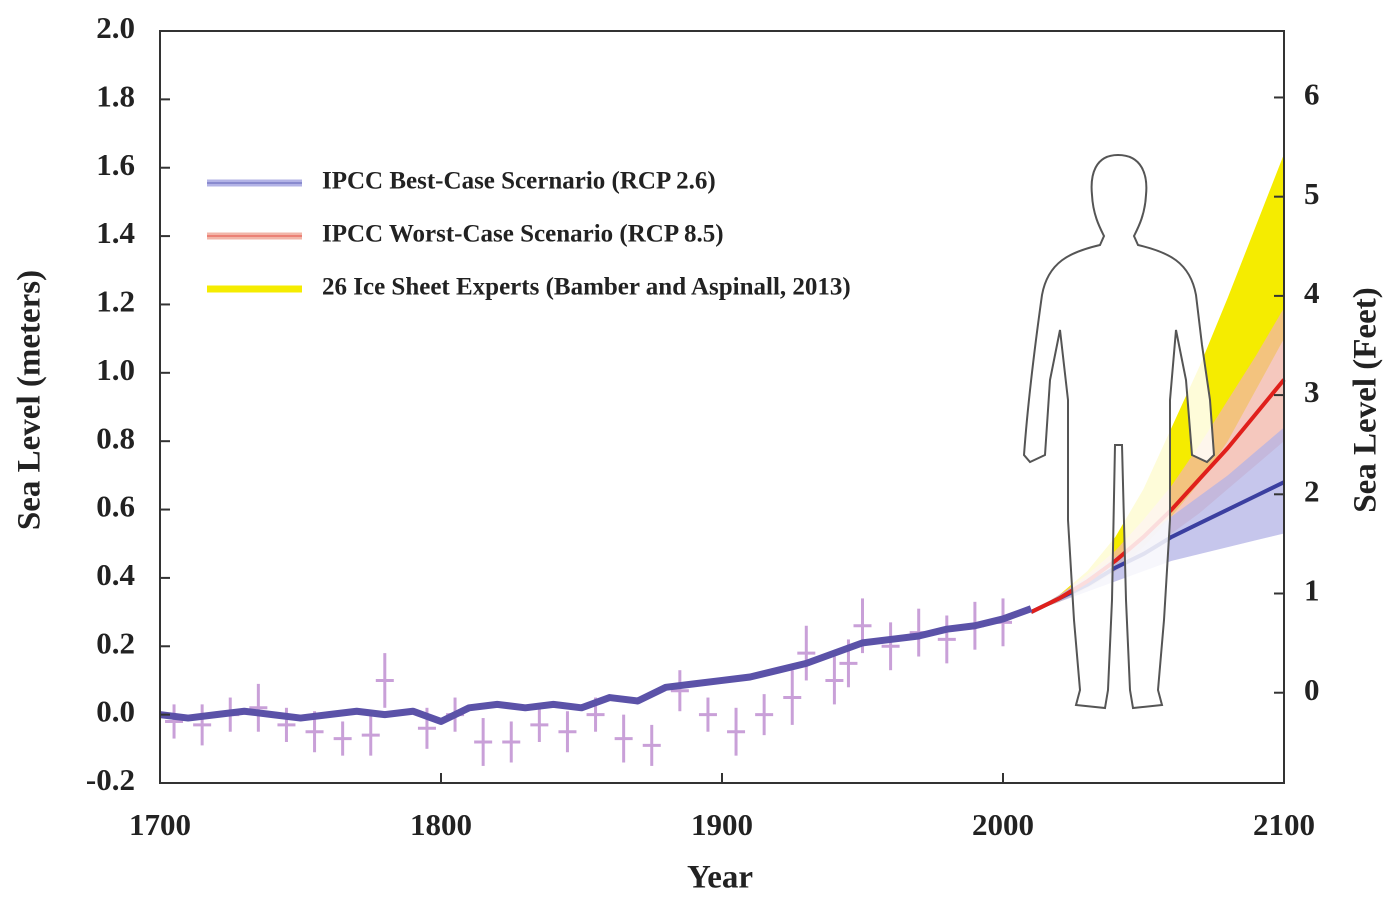 Image resolution: width=1392 pixels, height=902 pixels. I want to click on y-tick-label: 1.2, so click(115, 301).